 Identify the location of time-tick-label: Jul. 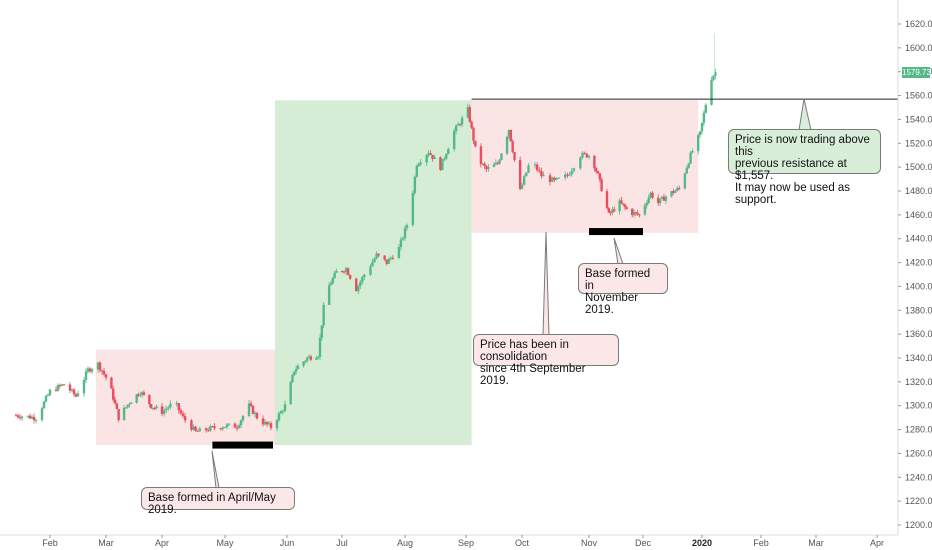
(342, 543).